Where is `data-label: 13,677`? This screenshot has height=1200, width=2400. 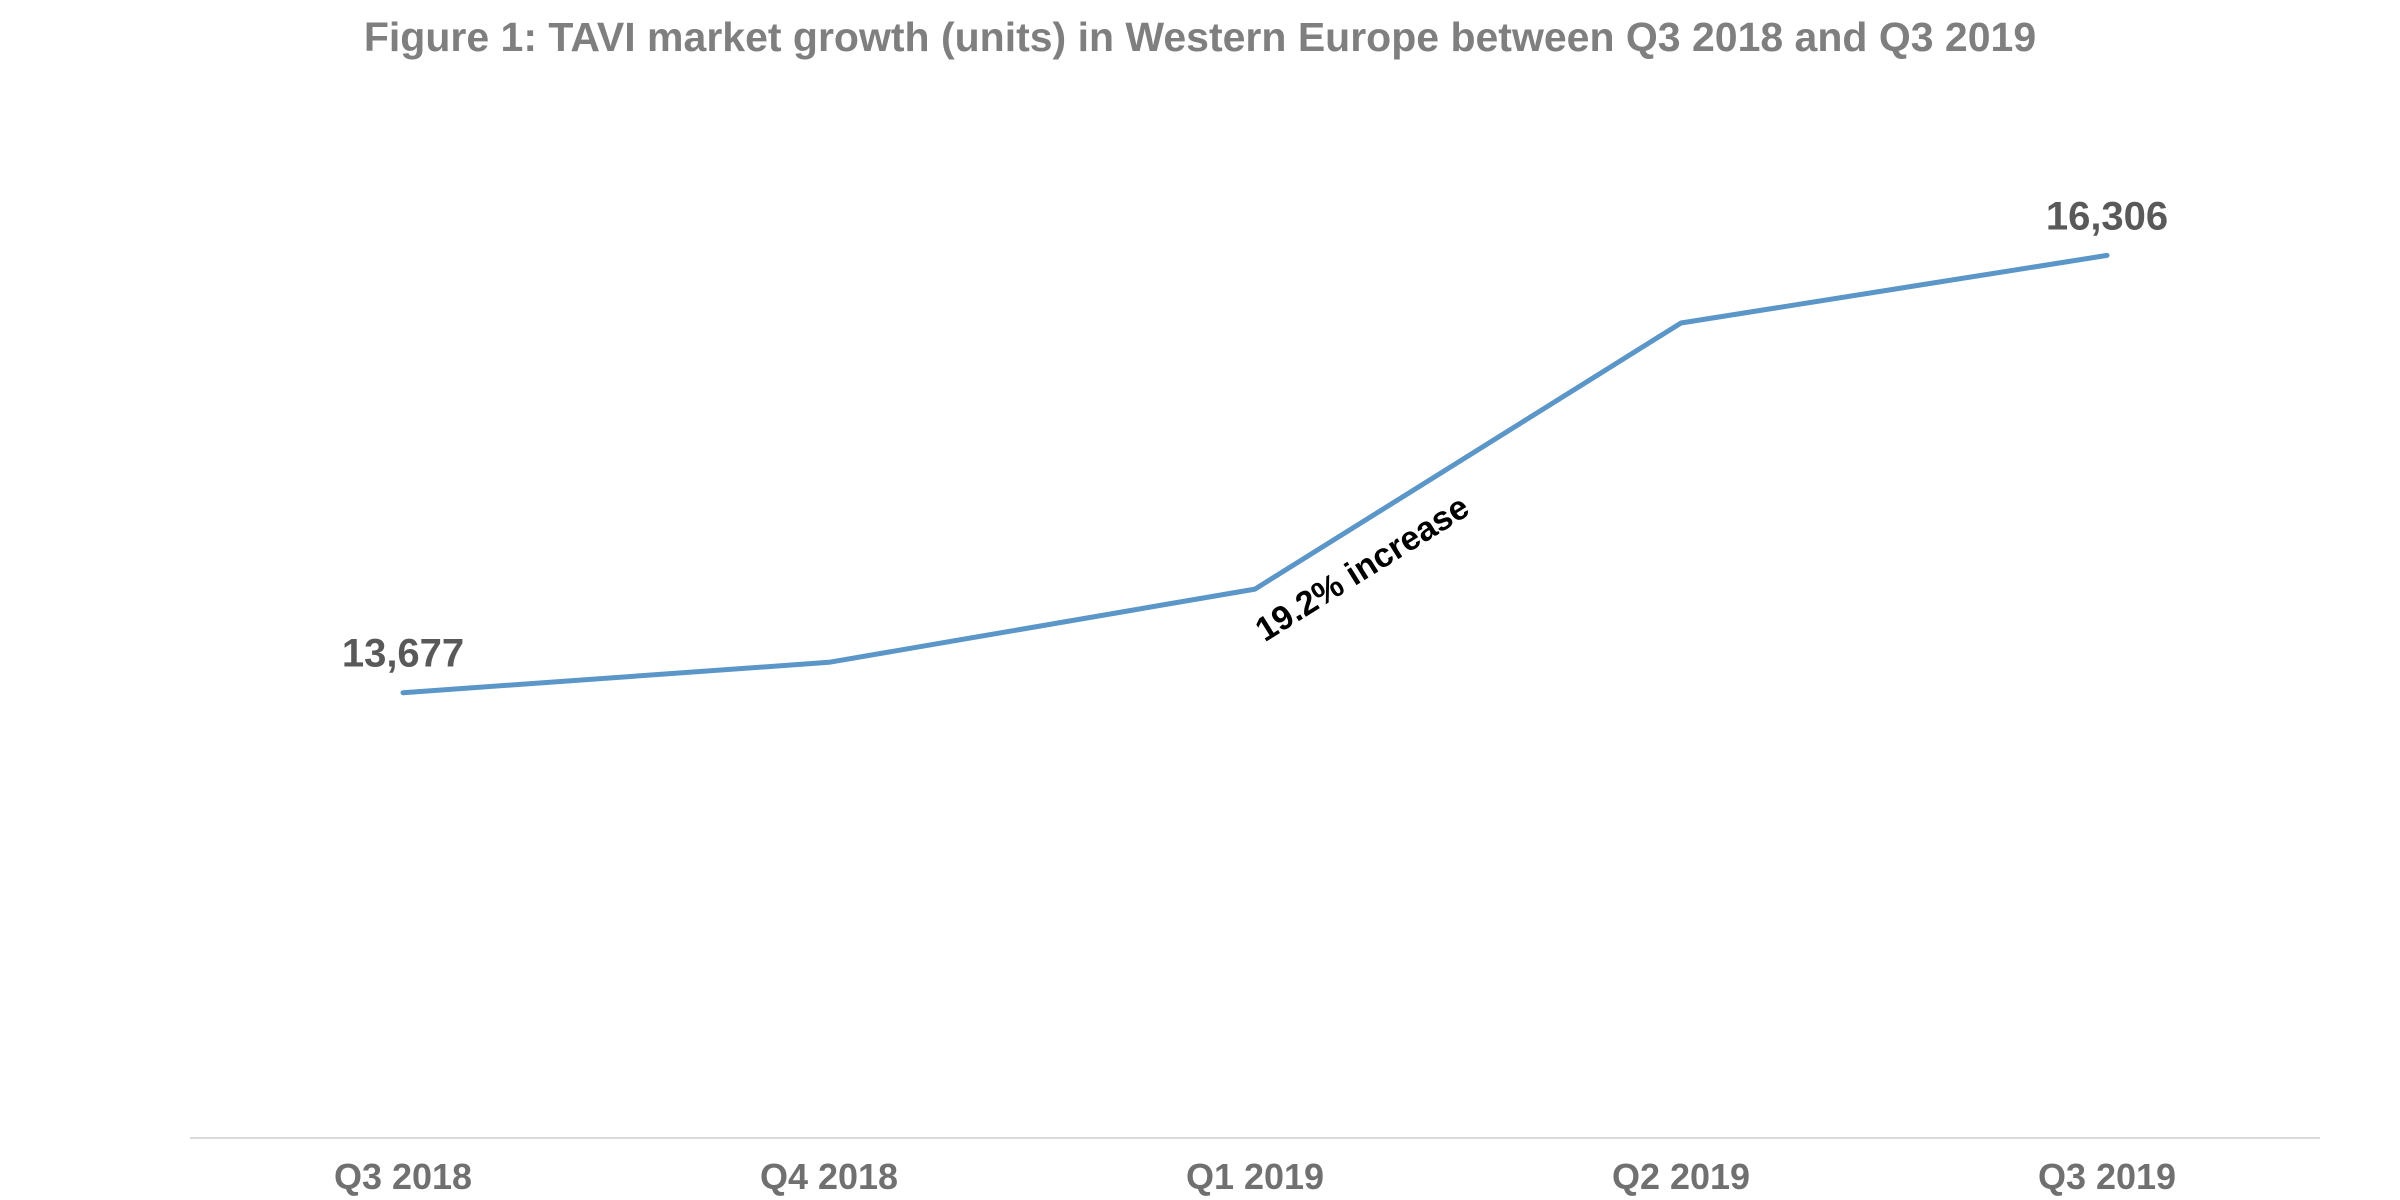 data-label: 13,677 is located at coordinates (403, 654).